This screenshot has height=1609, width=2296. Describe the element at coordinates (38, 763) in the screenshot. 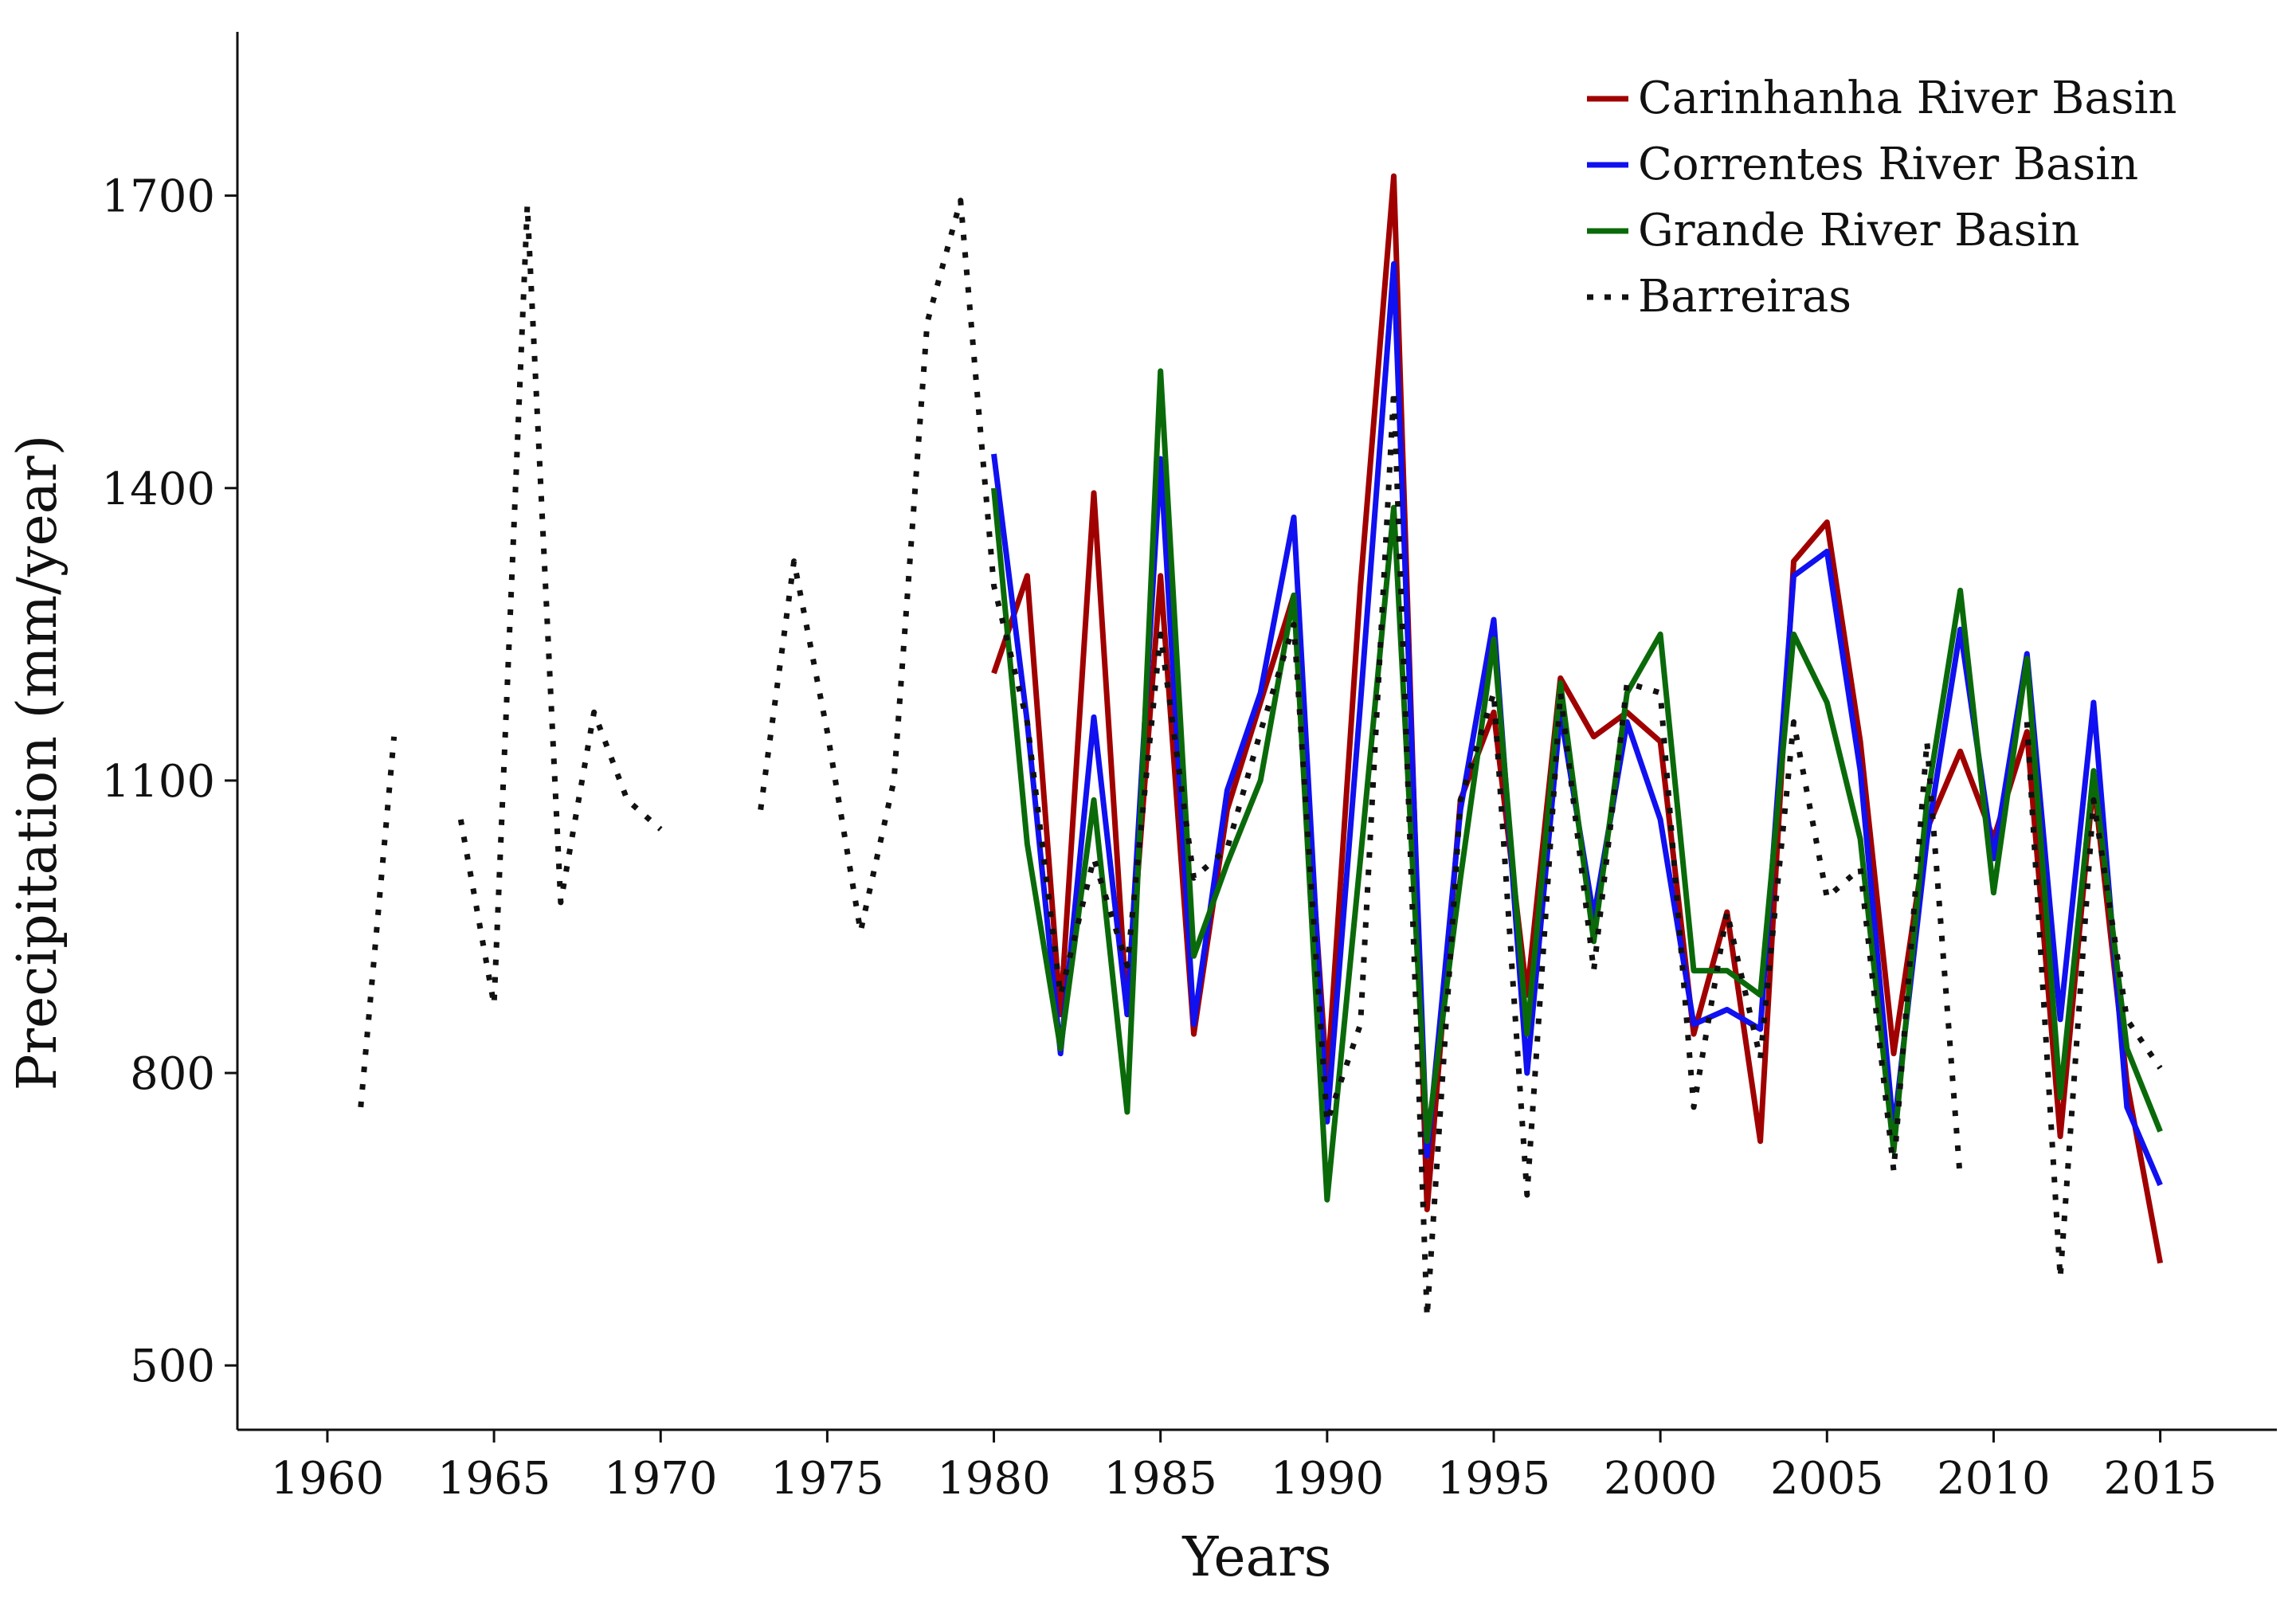

I see `y-axis-title: Precipitation (mm/year)` at that location.